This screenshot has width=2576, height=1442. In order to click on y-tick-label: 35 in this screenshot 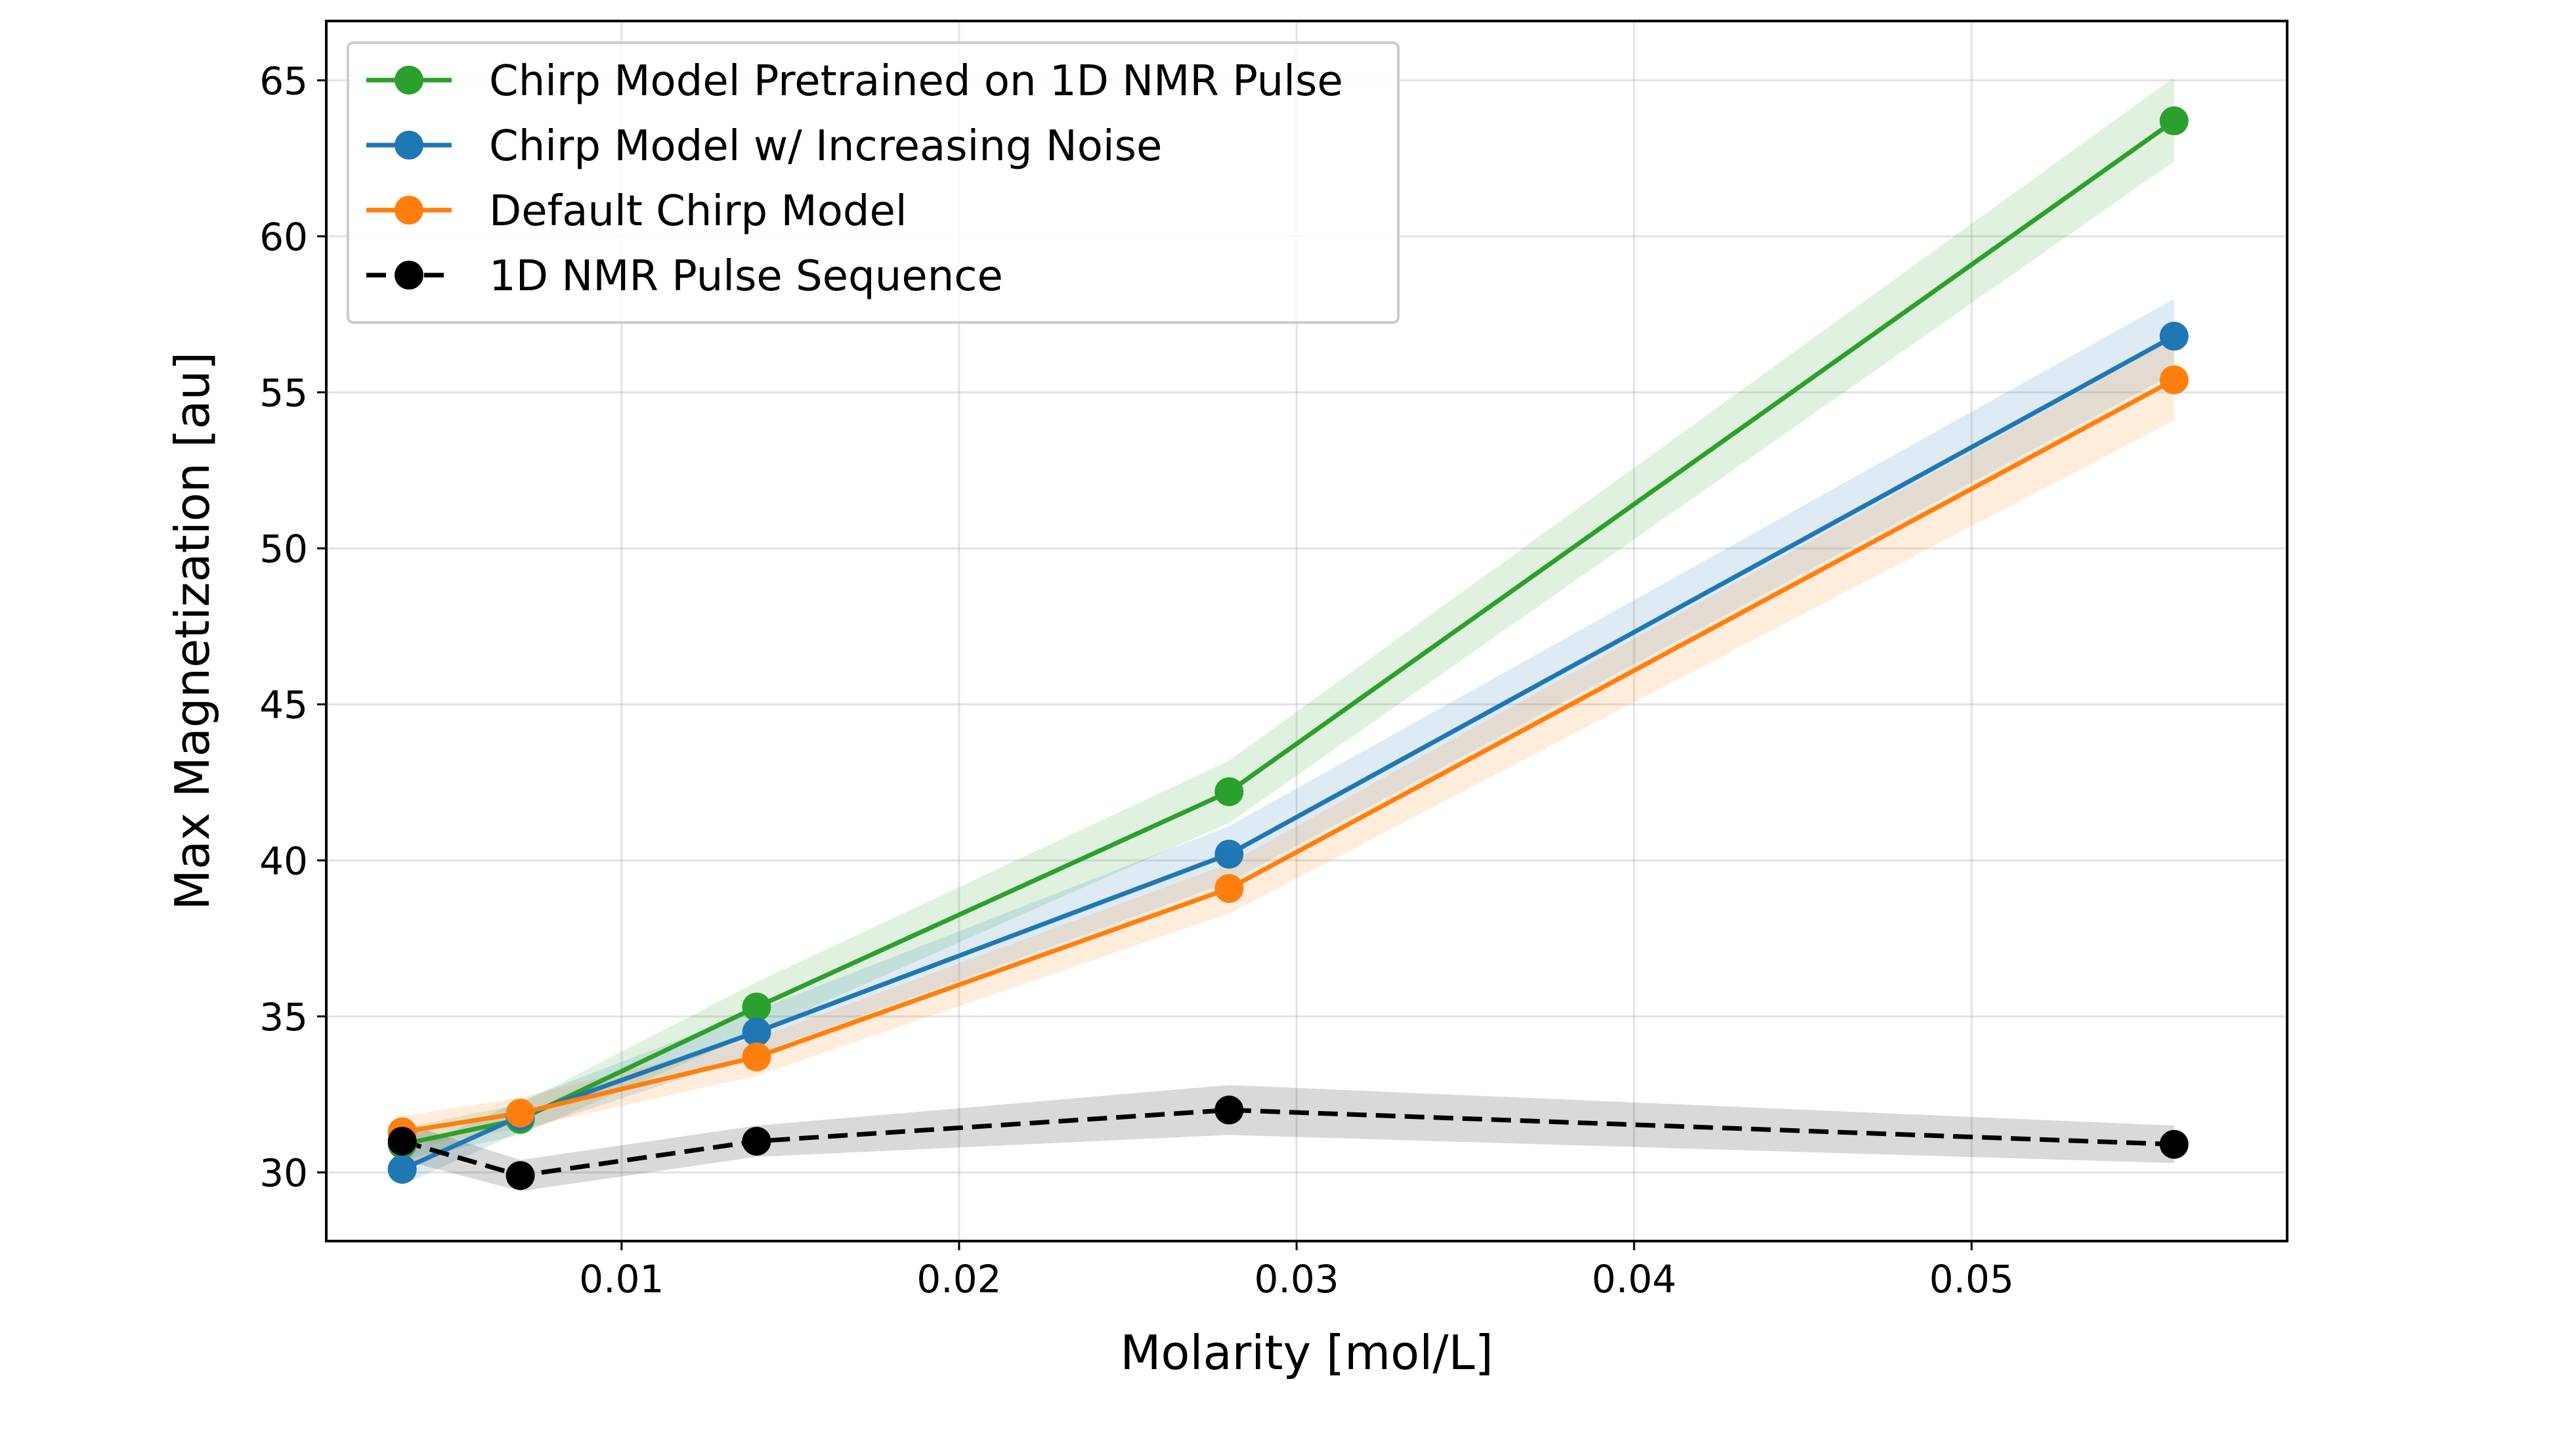, I will do `click(283, 1017)`.